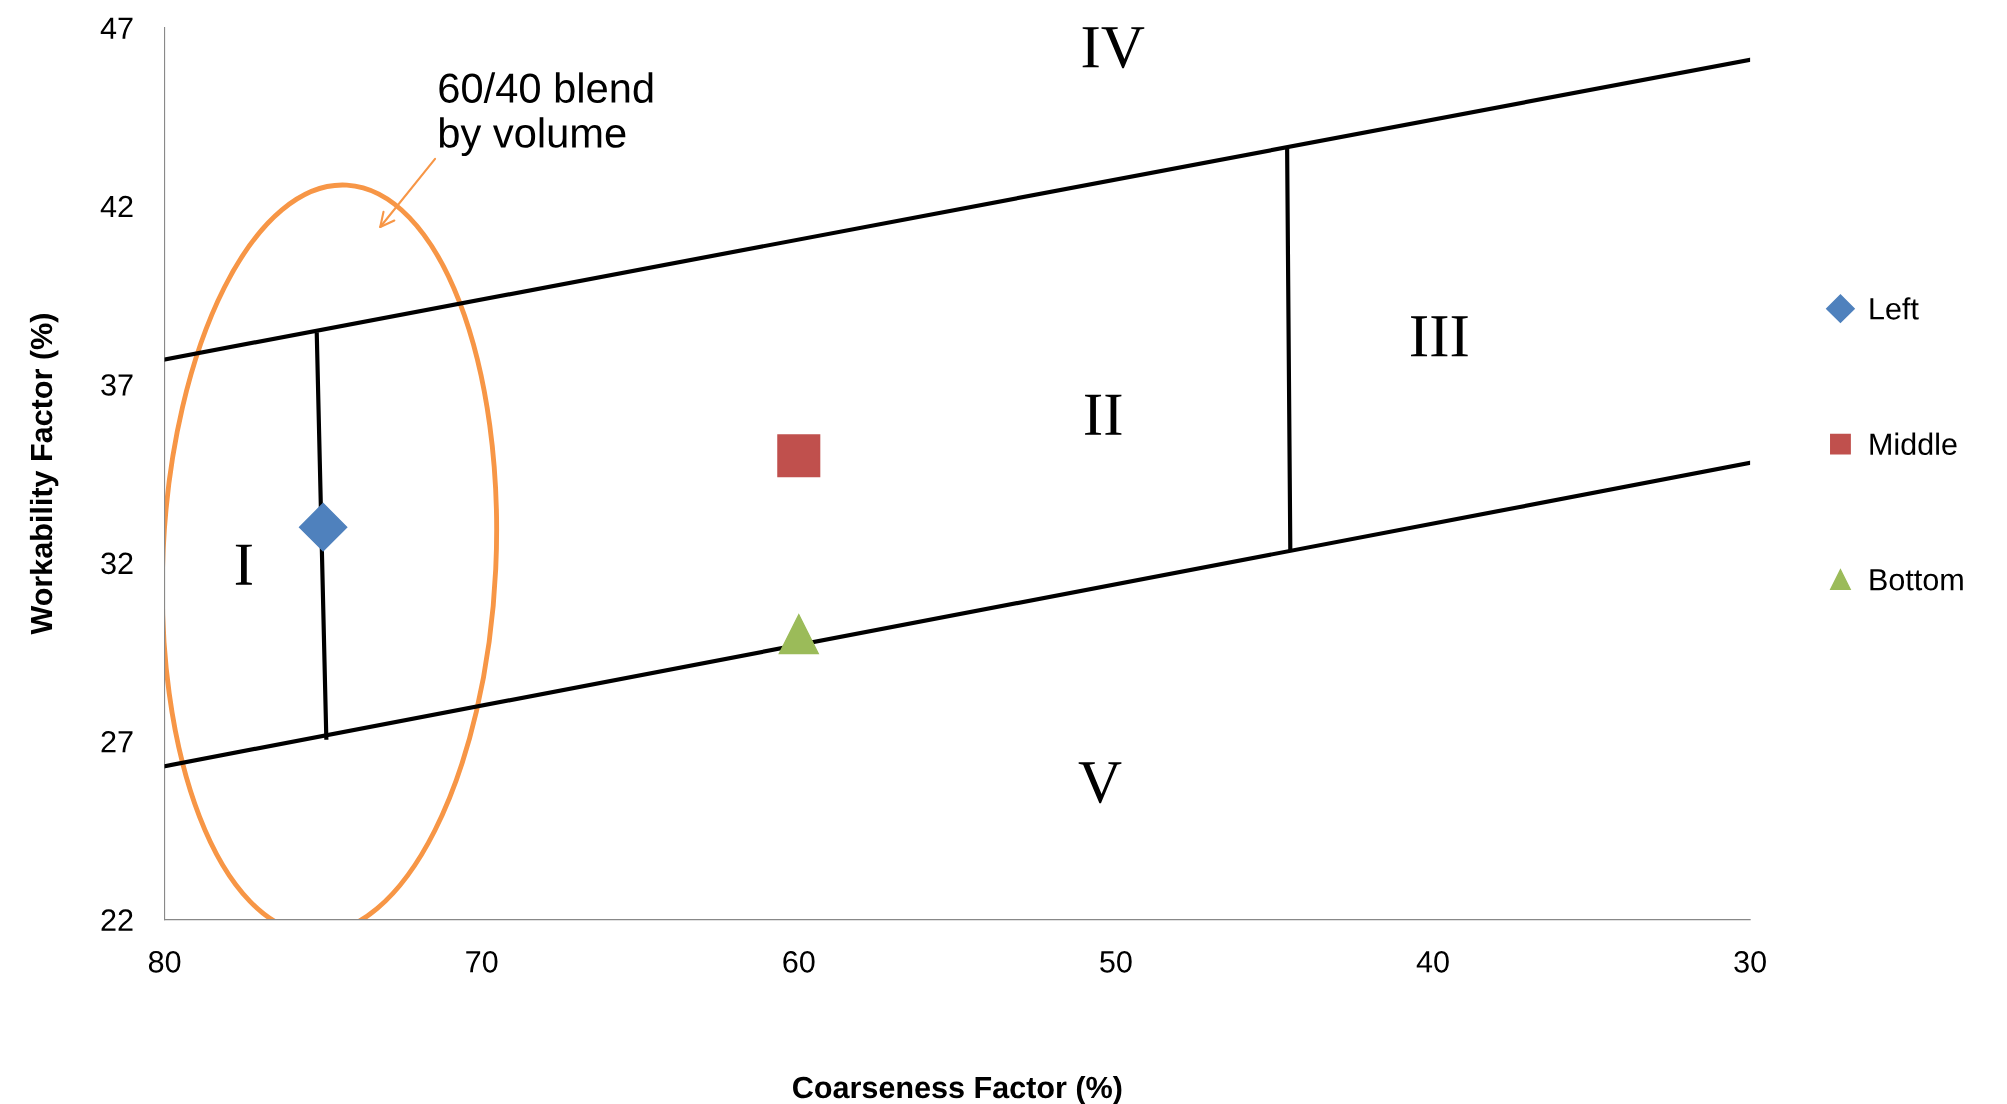  Describe the element at coordinates (1432, 961) in the screenshot. I see `x-tick-label: 40` at that location.